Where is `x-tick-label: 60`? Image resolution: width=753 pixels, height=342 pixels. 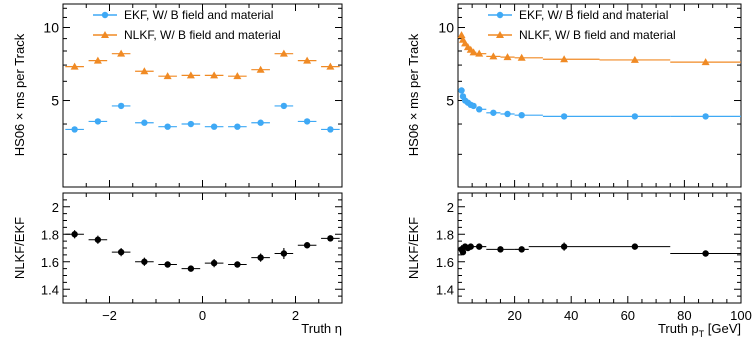
x-tick-label: 60 is located at coordinates (628, 315).